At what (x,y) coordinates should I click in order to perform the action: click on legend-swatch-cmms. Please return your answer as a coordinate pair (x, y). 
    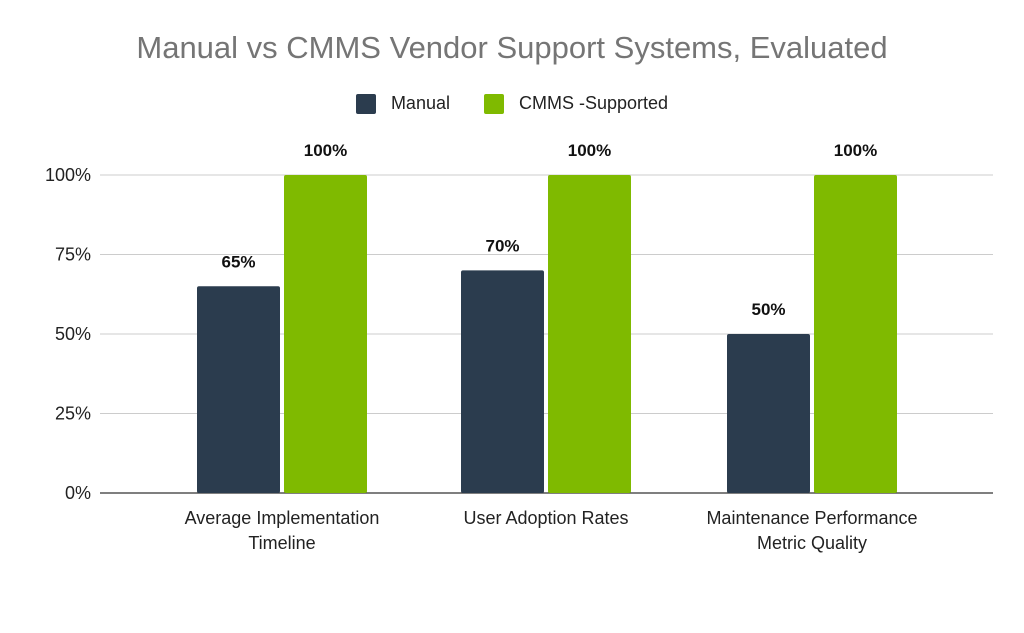
    Looking at the image, I should click on (493, 103).